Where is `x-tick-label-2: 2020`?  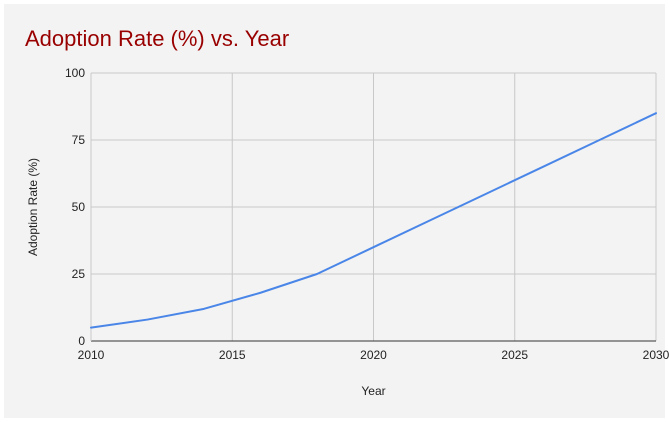
x-tick-label-2: 2020 is located at coordinates (373, 355).